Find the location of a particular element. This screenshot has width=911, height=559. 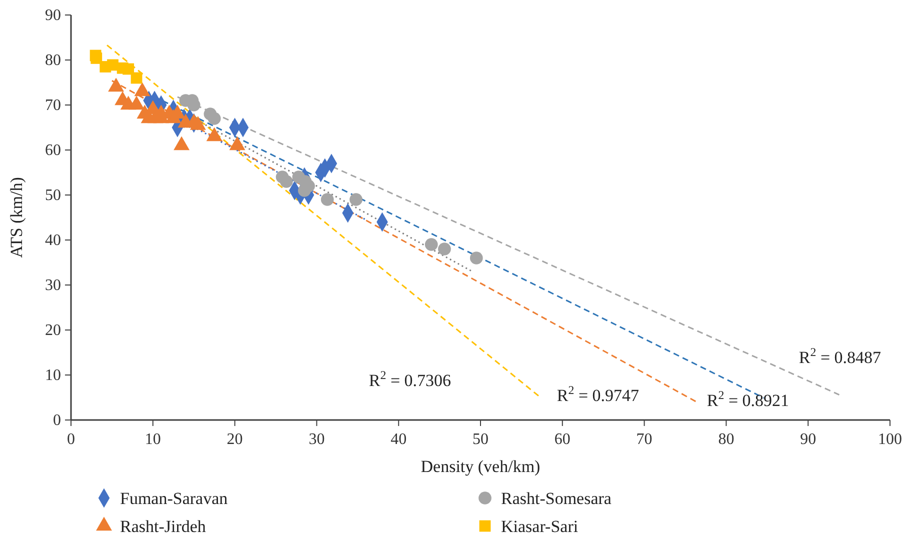

legend-label: Rasht-Jirdeh is located at coordinates (163, 526).